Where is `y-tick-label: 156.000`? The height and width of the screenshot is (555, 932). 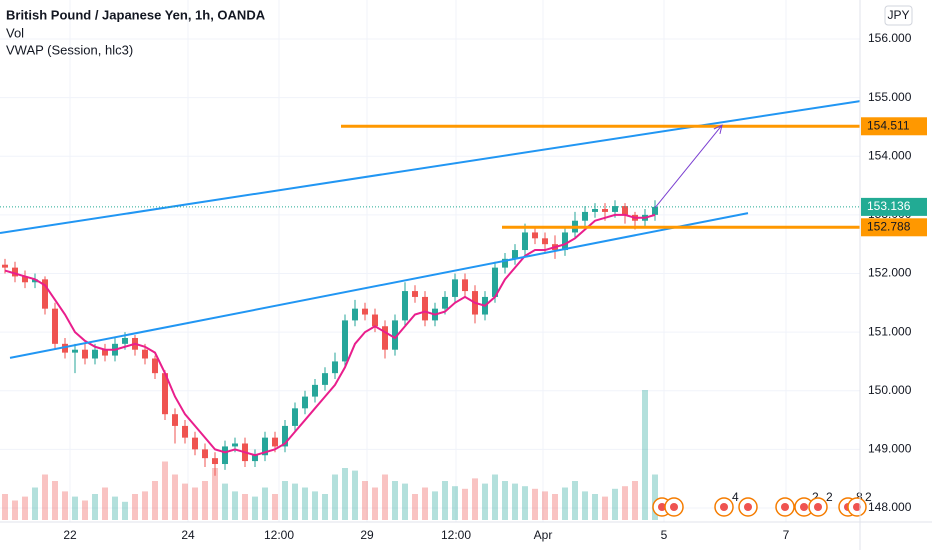
y-tick-label: 156.000 is located at coordinates (890, 38).